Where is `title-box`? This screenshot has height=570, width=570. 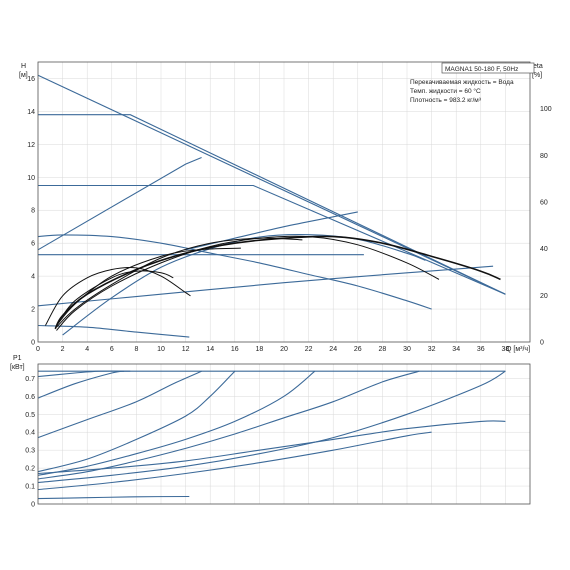 title-box is located at coordinates (488, 68).